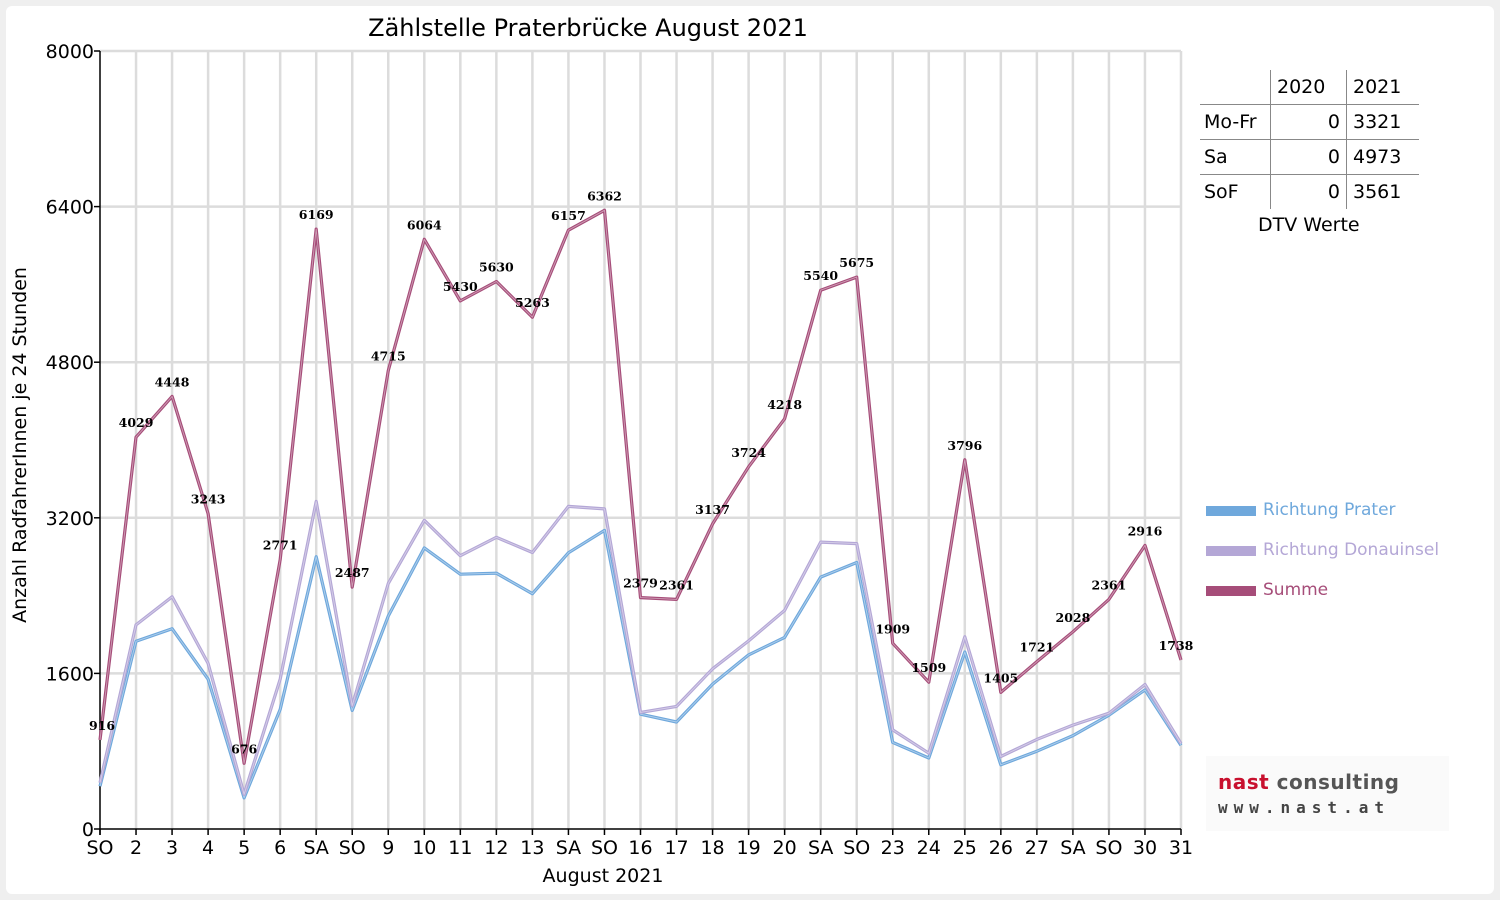  I want to click on data-label: 3796, so click(964, 445).